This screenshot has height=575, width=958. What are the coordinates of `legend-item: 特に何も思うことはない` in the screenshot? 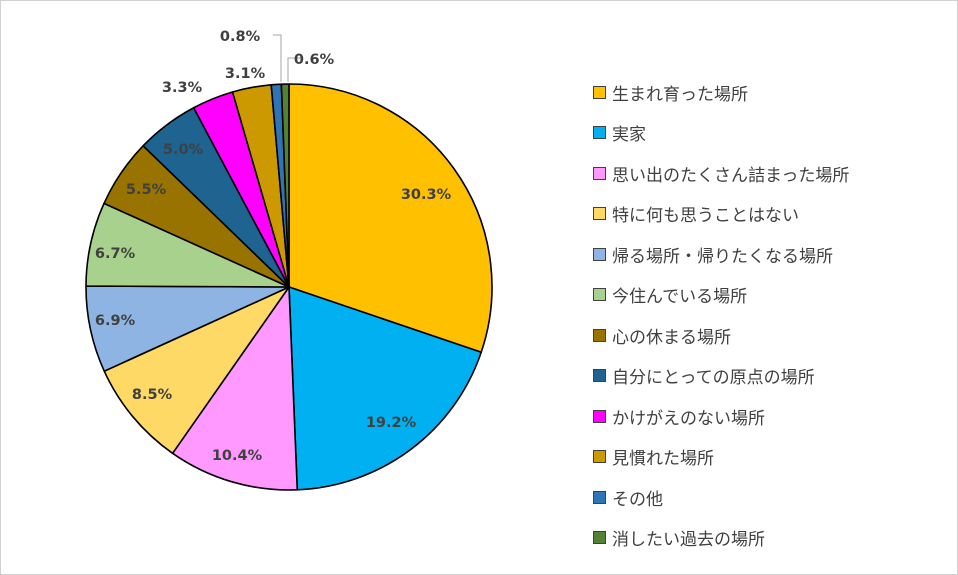 It's located at (763, 214).